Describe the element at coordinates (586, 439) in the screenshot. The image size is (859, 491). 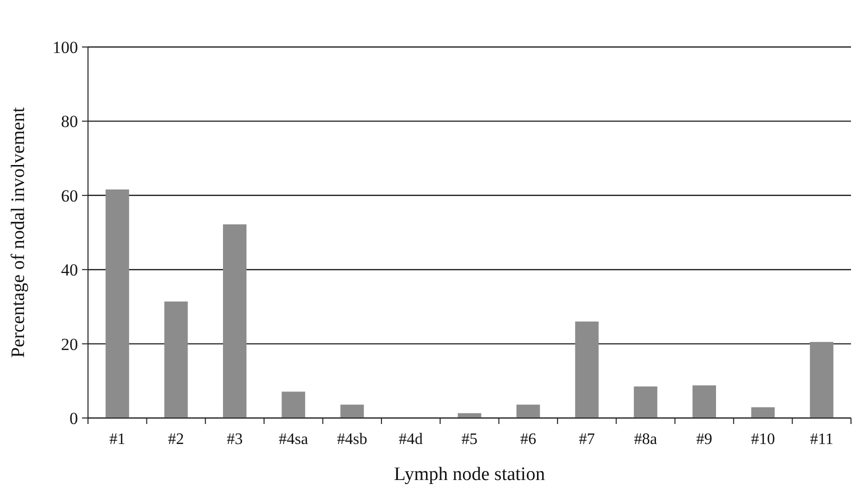
I see `x-tick-label: #7` at that location.